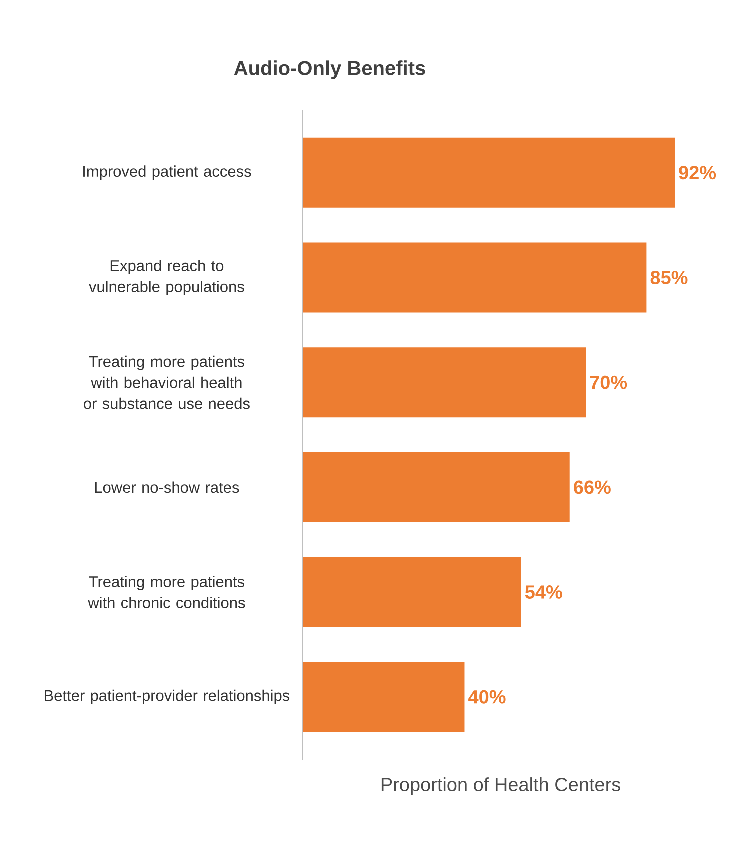  I want to click on data-label: 66%, so click(592, 487).